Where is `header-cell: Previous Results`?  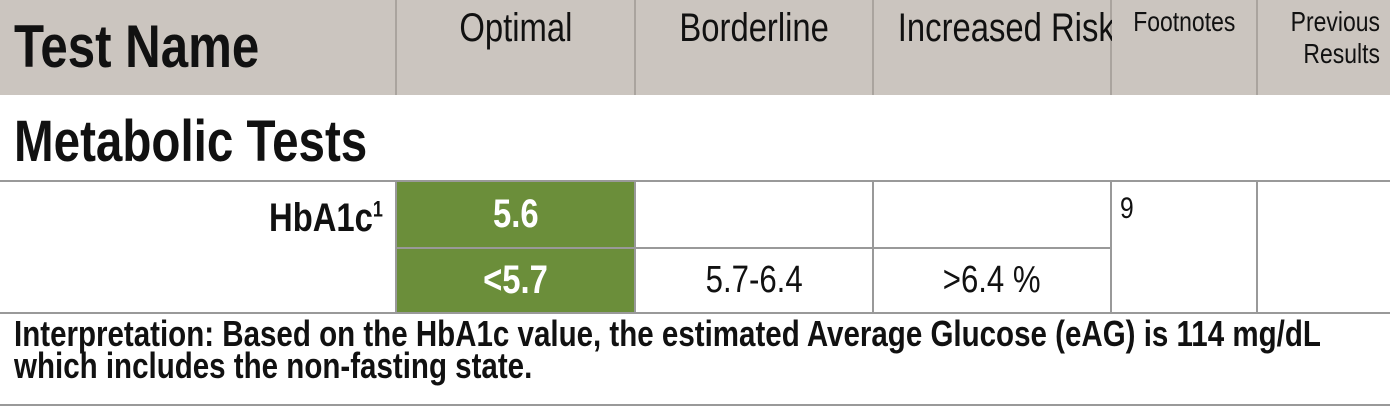 header-cell: Previous Results is located at coordinates (1324, 47).